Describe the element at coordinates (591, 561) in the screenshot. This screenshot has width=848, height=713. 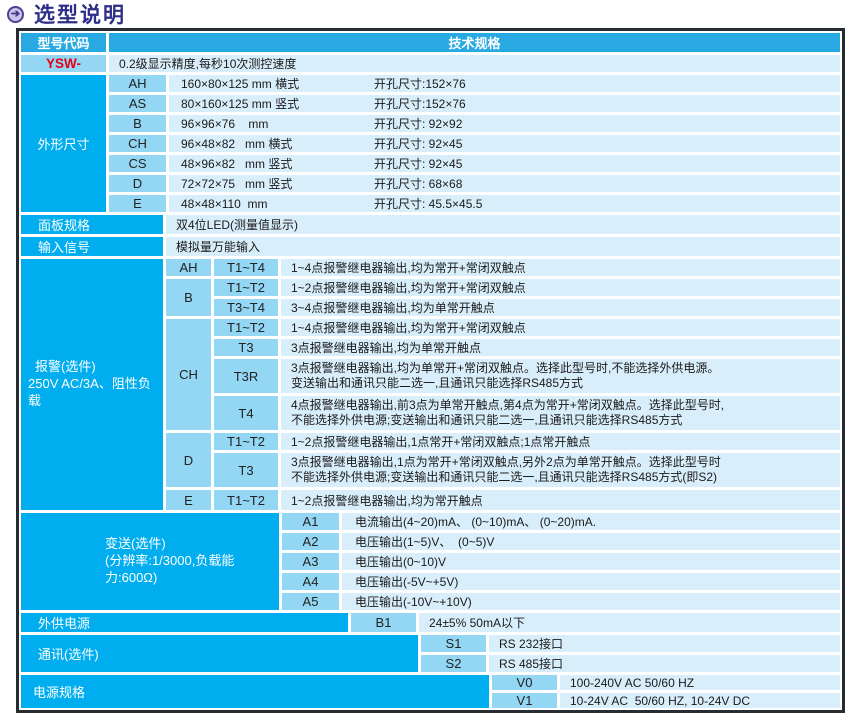
I see `transmit-desc: 电压输出(0~10)V` at that location.